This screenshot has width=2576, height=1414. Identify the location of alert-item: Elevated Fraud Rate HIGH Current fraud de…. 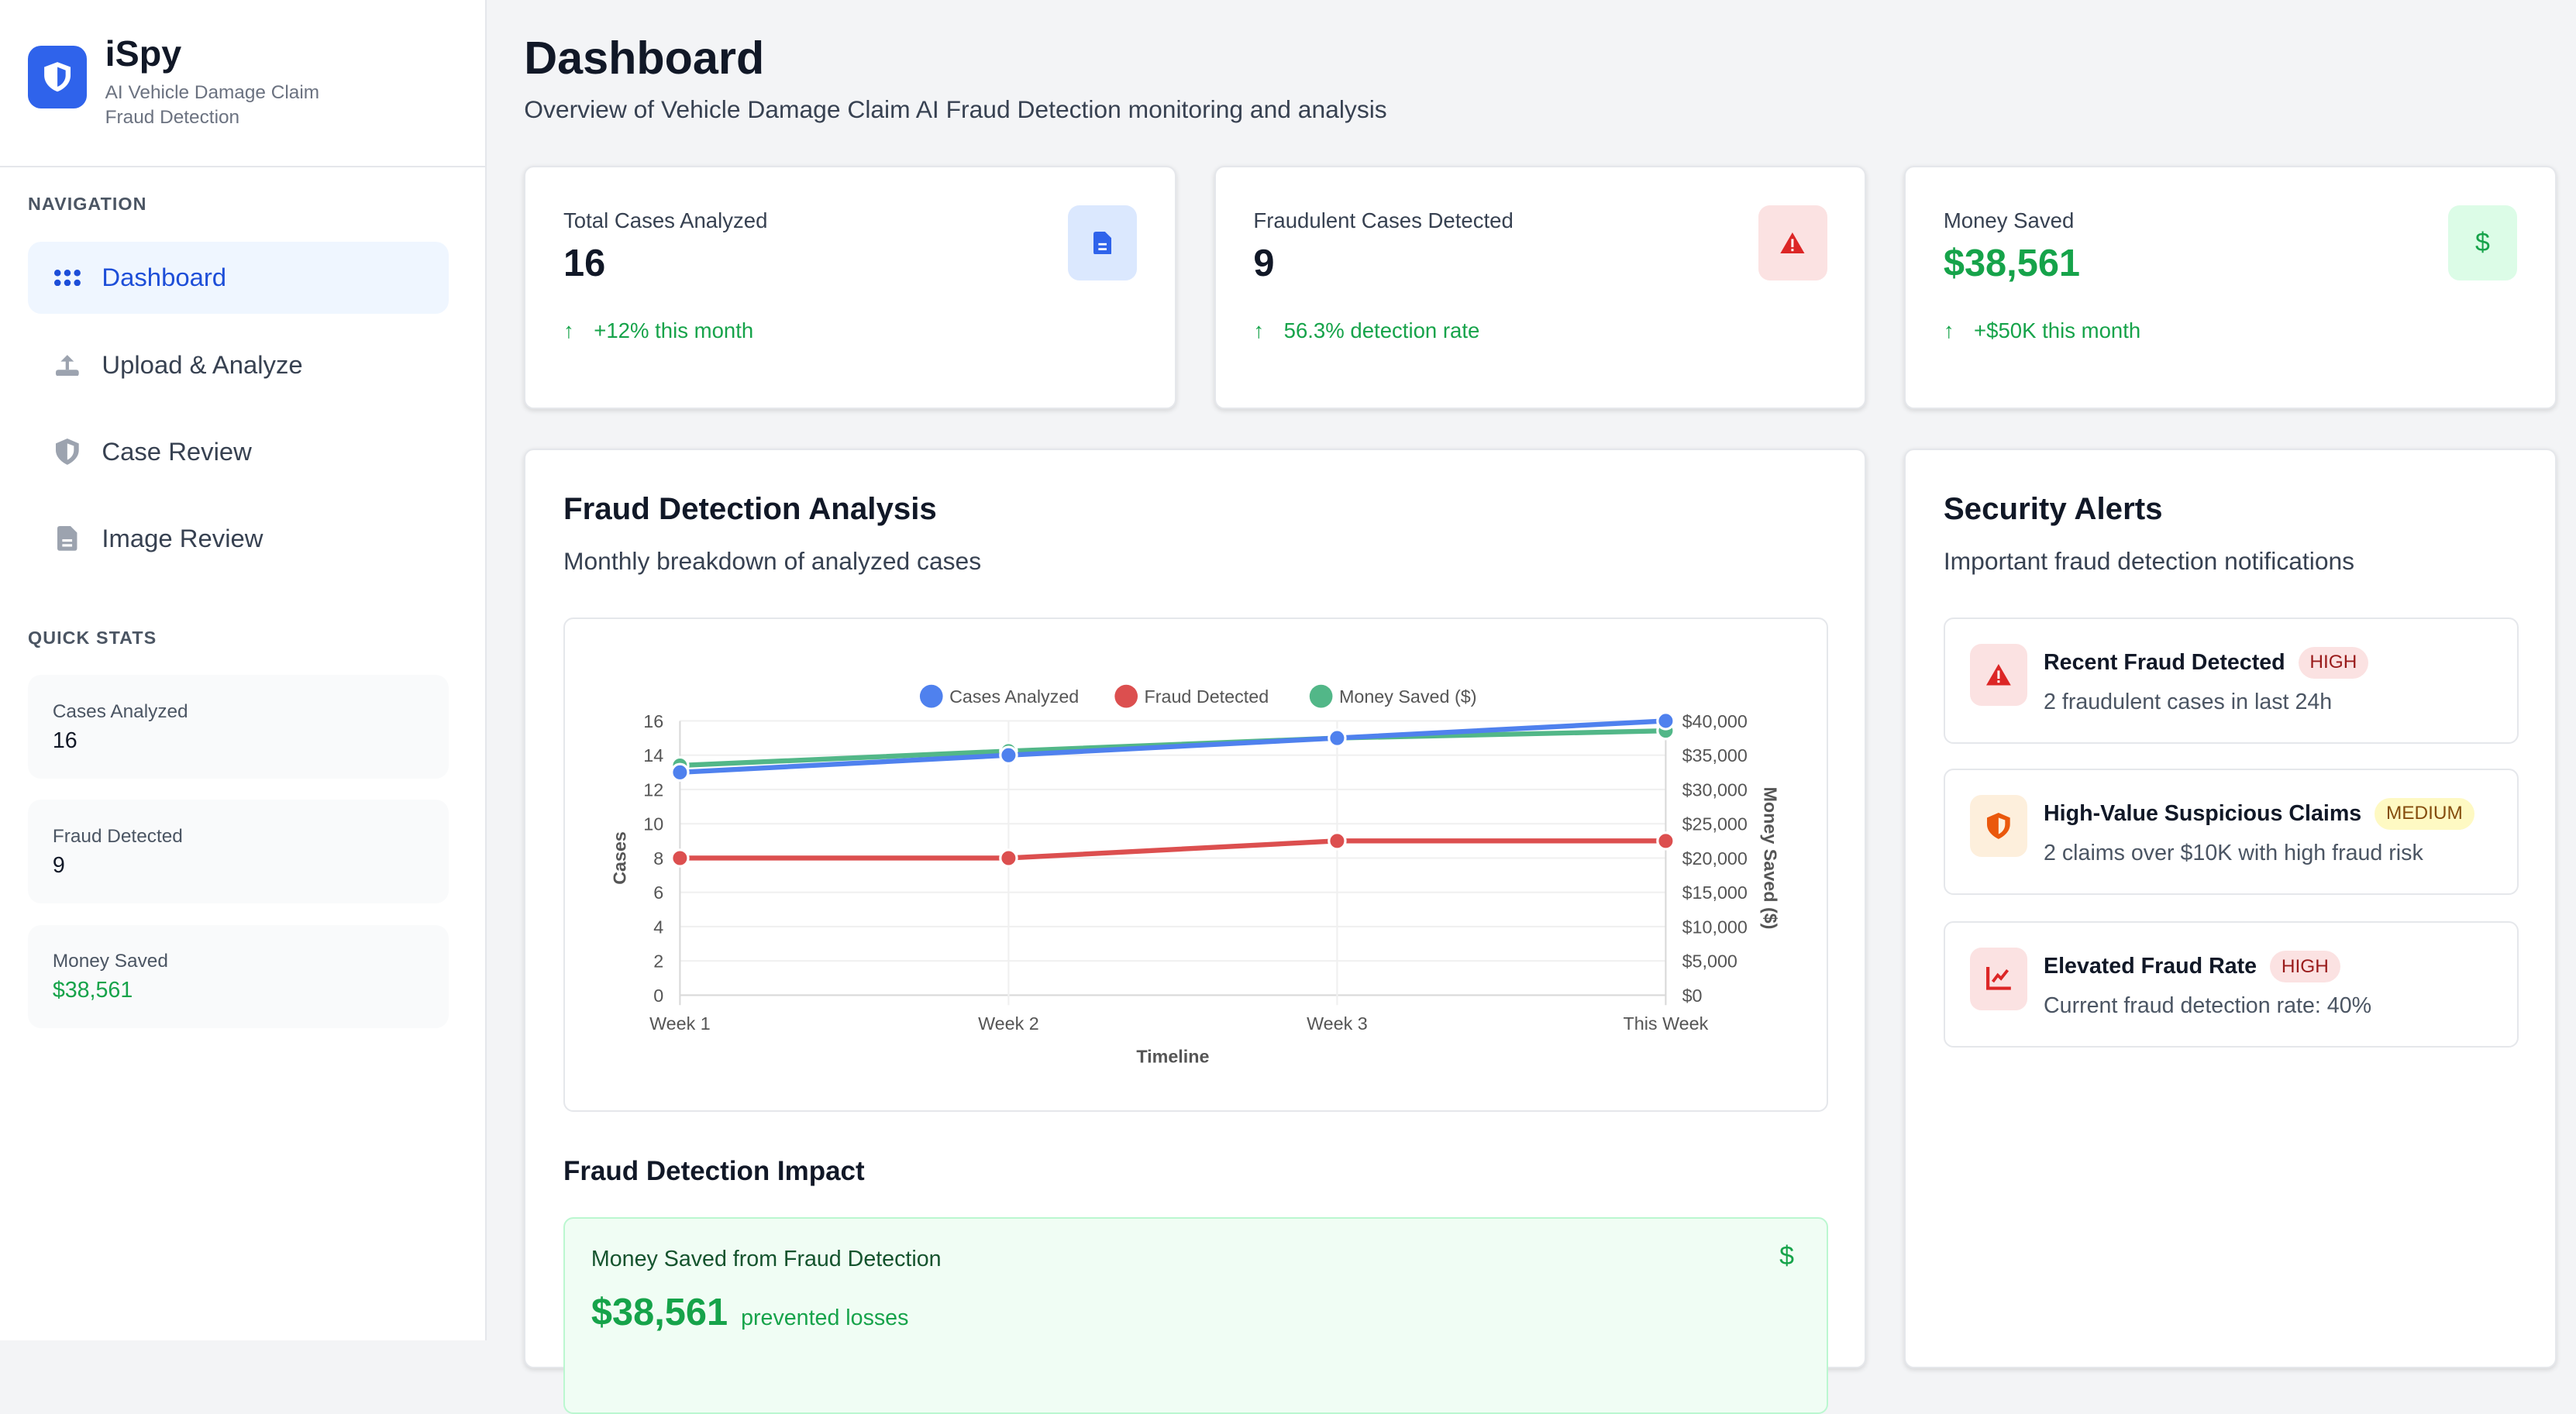
(2231, 985).